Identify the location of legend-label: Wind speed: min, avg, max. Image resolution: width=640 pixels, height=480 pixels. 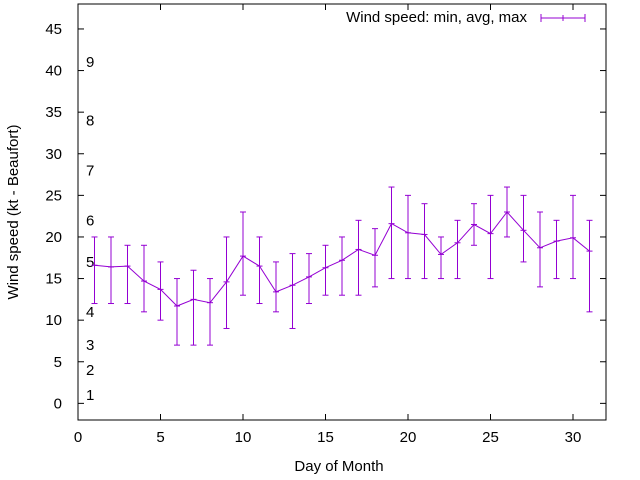
(436, 17).